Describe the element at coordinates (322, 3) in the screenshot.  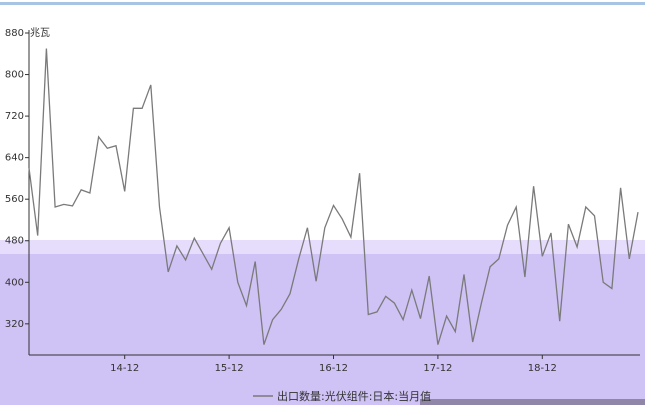
I see `top-border` at that location.